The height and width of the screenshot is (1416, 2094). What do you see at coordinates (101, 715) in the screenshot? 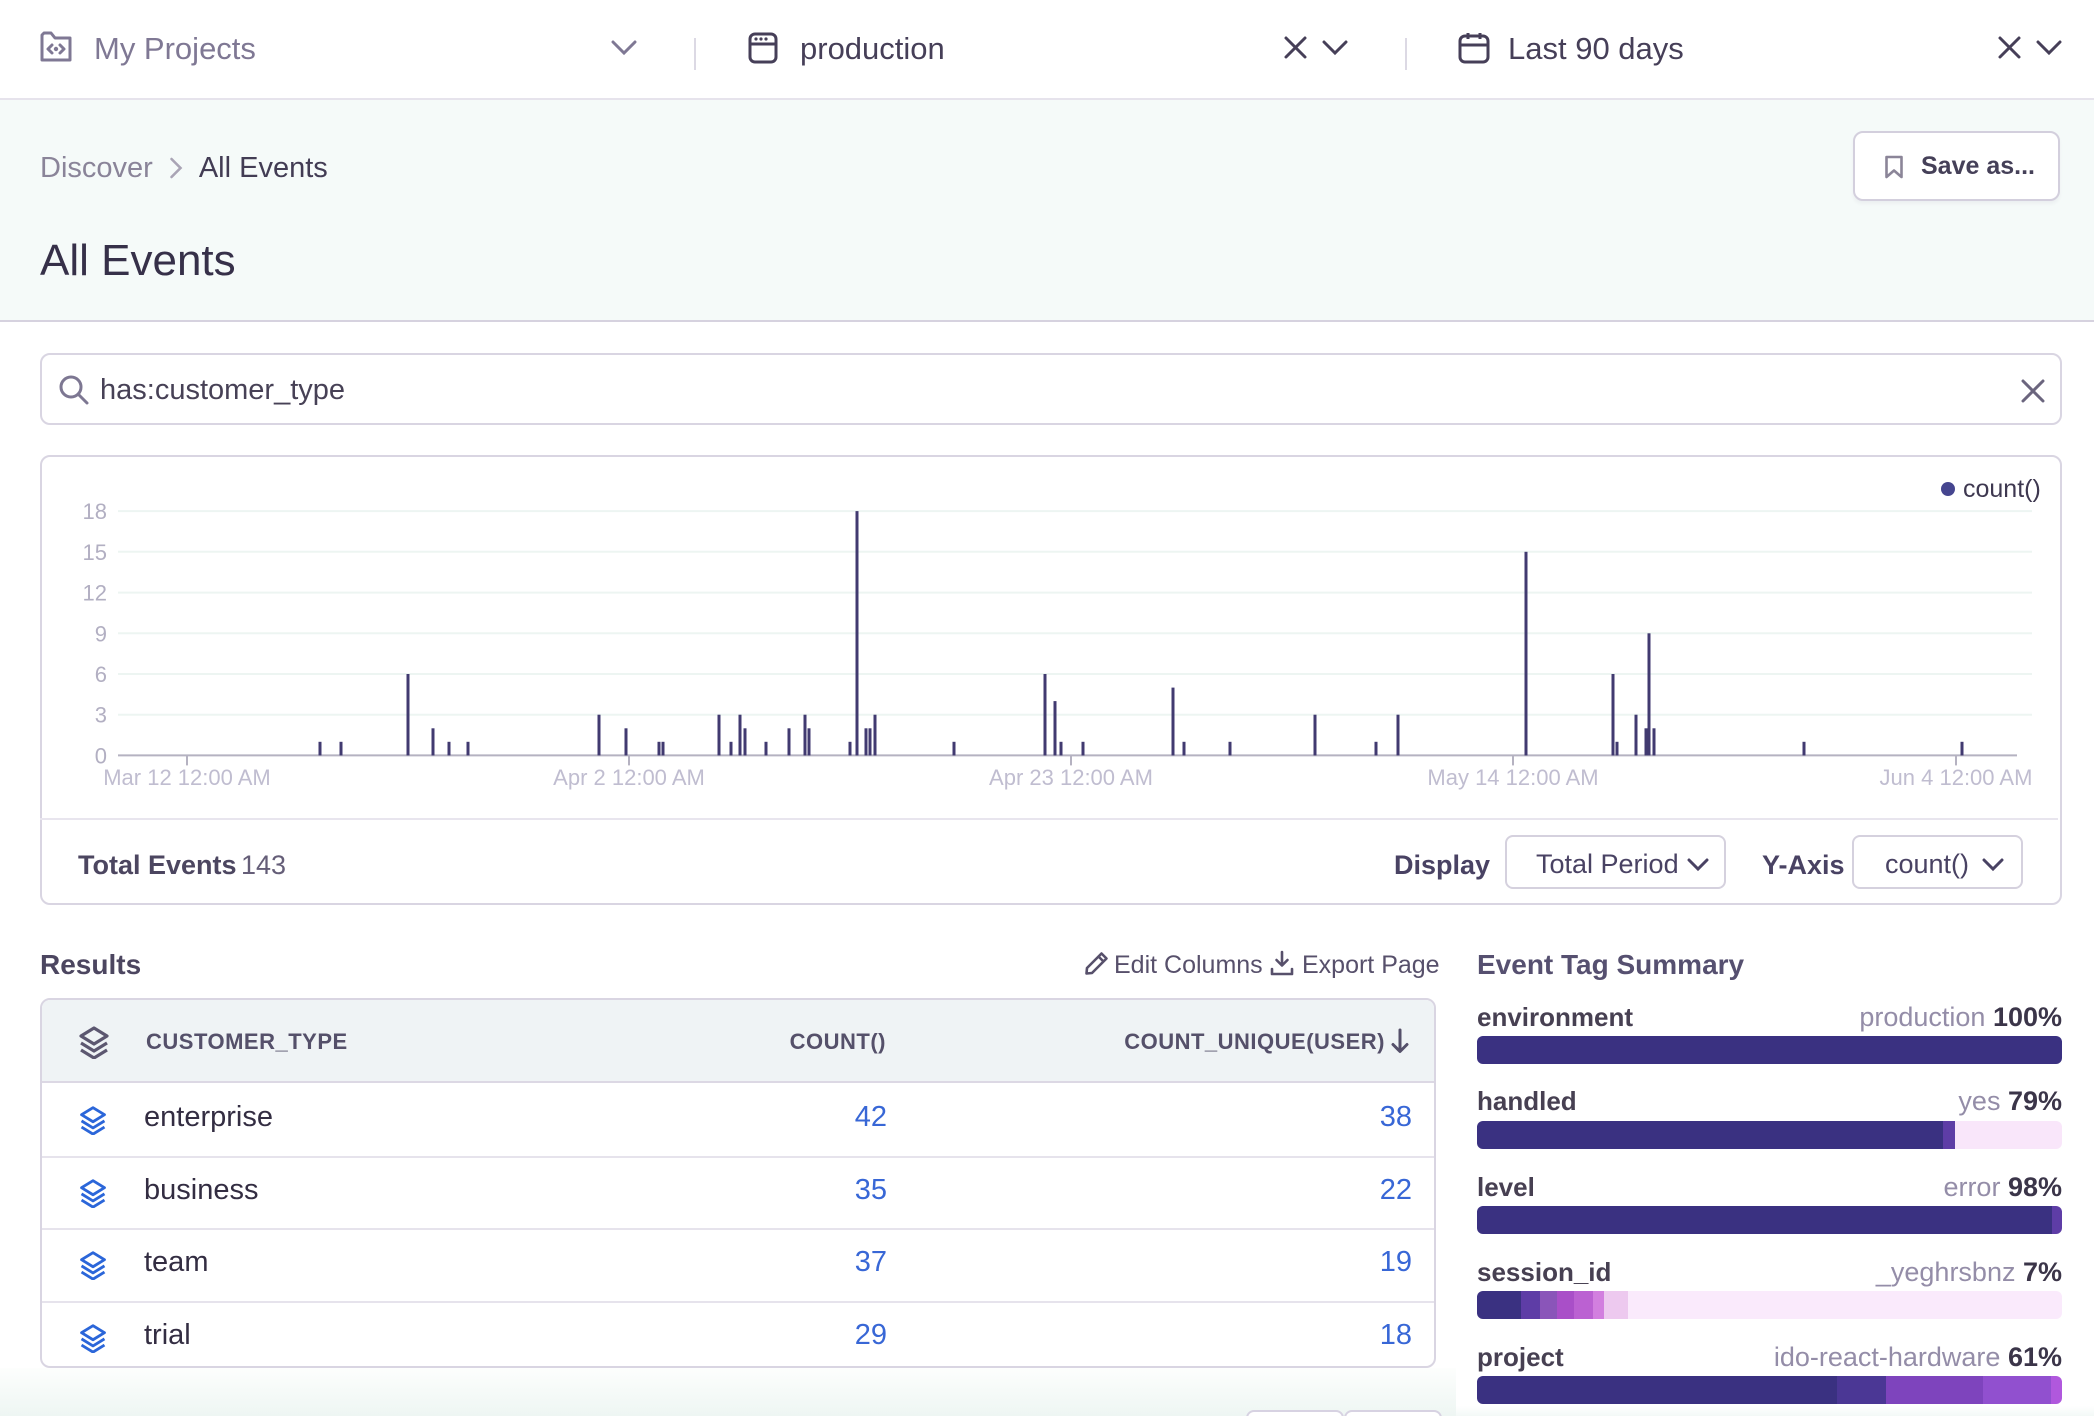
I see `svg-text: 3` at bounding box center [101, 715].